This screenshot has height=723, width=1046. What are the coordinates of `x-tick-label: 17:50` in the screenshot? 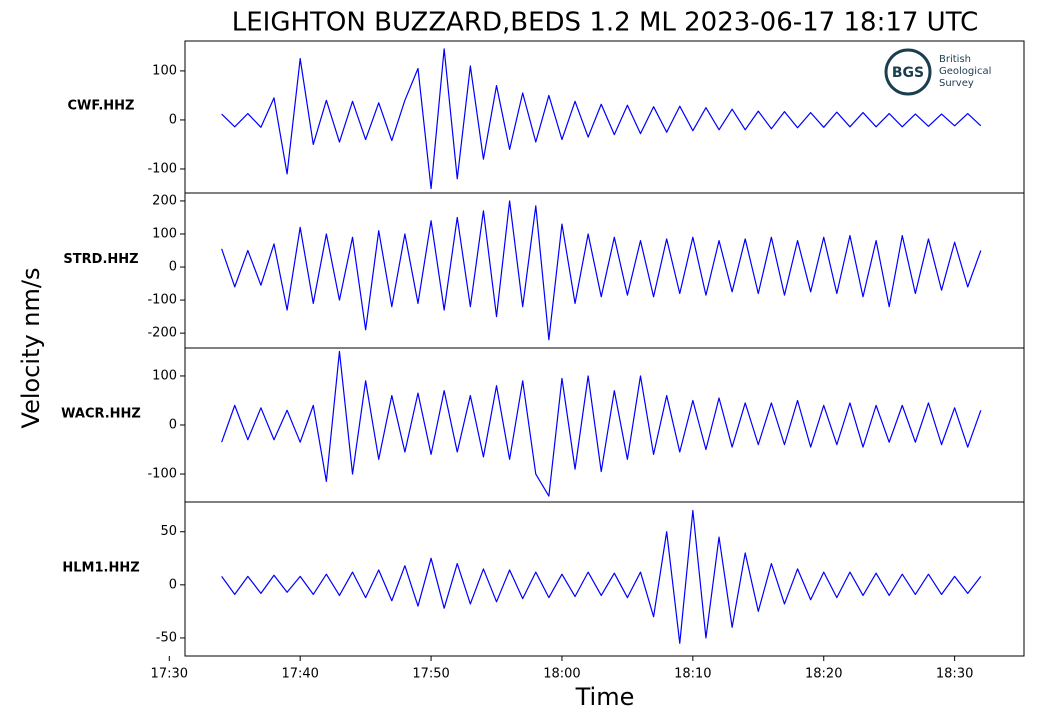 It's located at (430, 674).